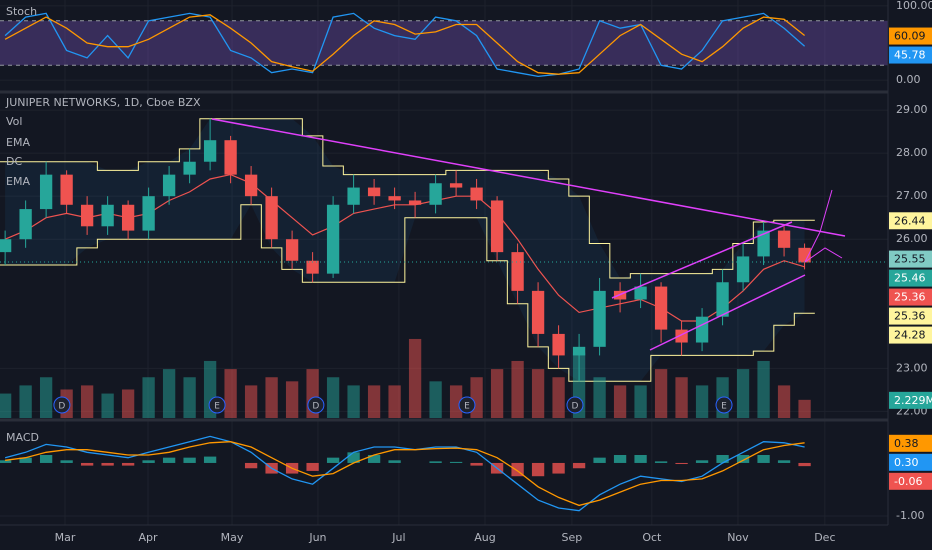 The image size is (932, 550). Describe the element at coordinates (103, 102) in the screenshot. I see `pane-title: JUNIPER NETWORKS, 1D, Cboe BZX` at that location.